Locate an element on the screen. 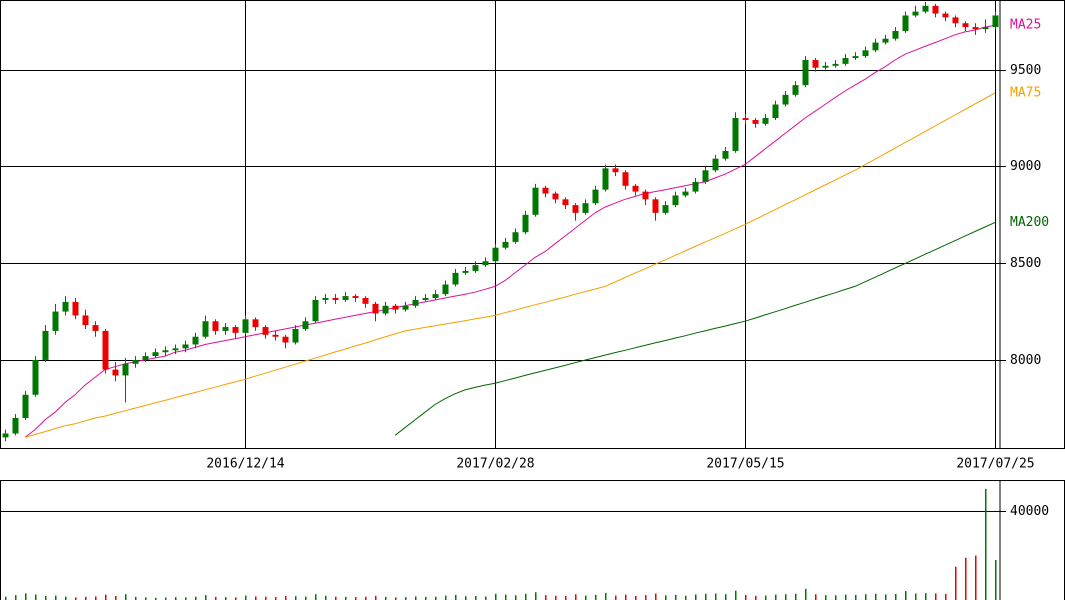  y-tick-label: 9500 is located at coordinates (1025, 70).